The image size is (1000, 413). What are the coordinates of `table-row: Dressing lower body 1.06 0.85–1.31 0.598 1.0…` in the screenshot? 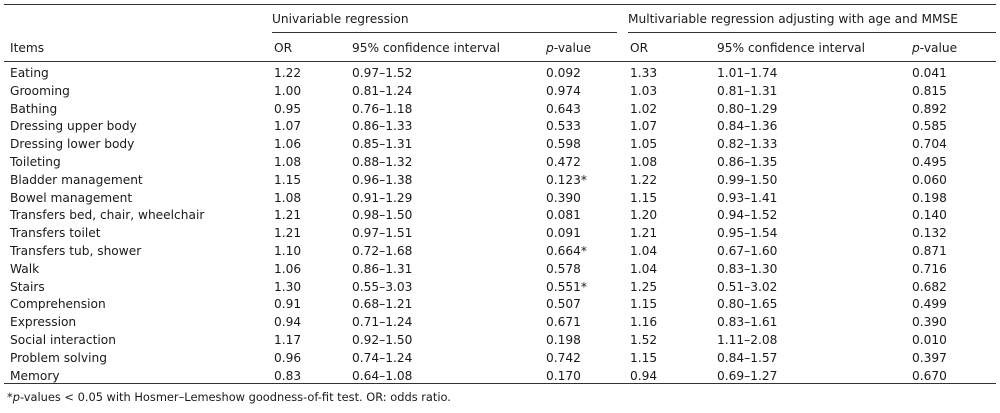 It's located at (500, 145).